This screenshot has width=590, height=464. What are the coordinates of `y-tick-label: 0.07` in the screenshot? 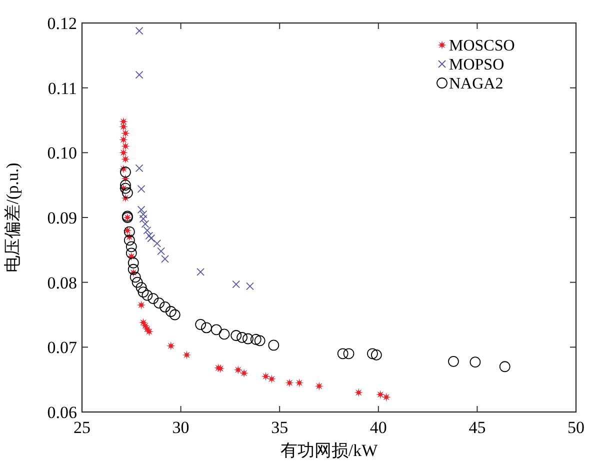 It's located at (62, 348).